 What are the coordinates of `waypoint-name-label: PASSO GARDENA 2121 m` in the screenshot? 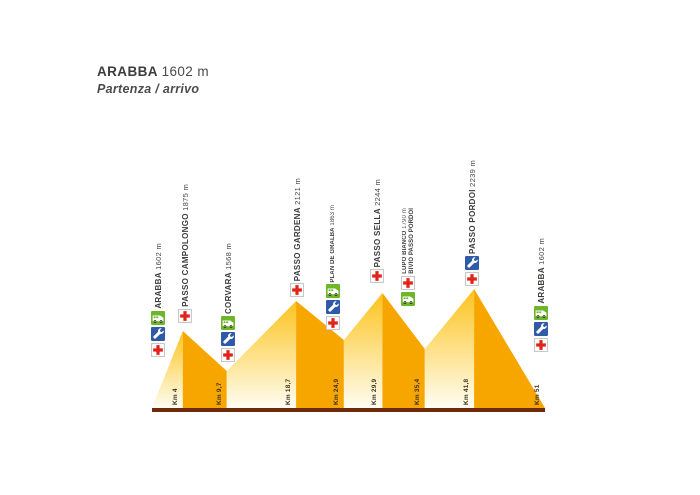 It's located at (297, 229).